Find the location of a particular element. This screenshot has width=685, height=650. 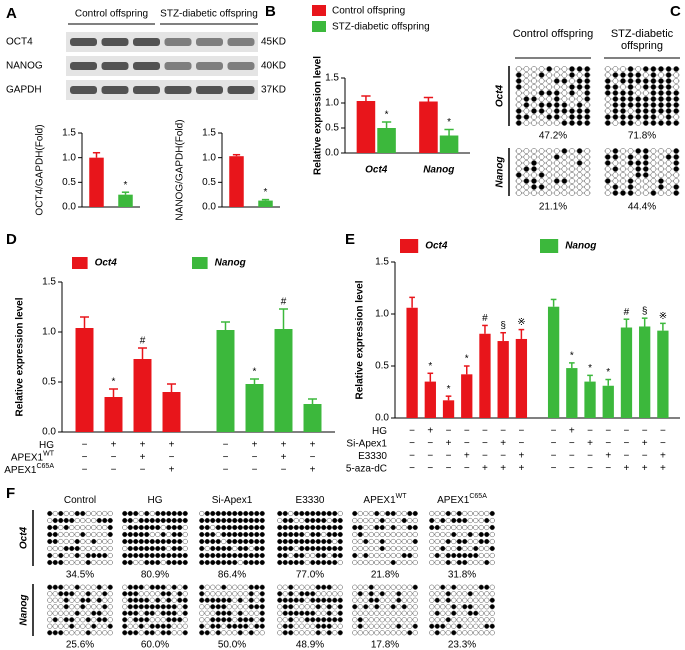

methylation-percent: 23.3% is located at coordinates (462, 645).